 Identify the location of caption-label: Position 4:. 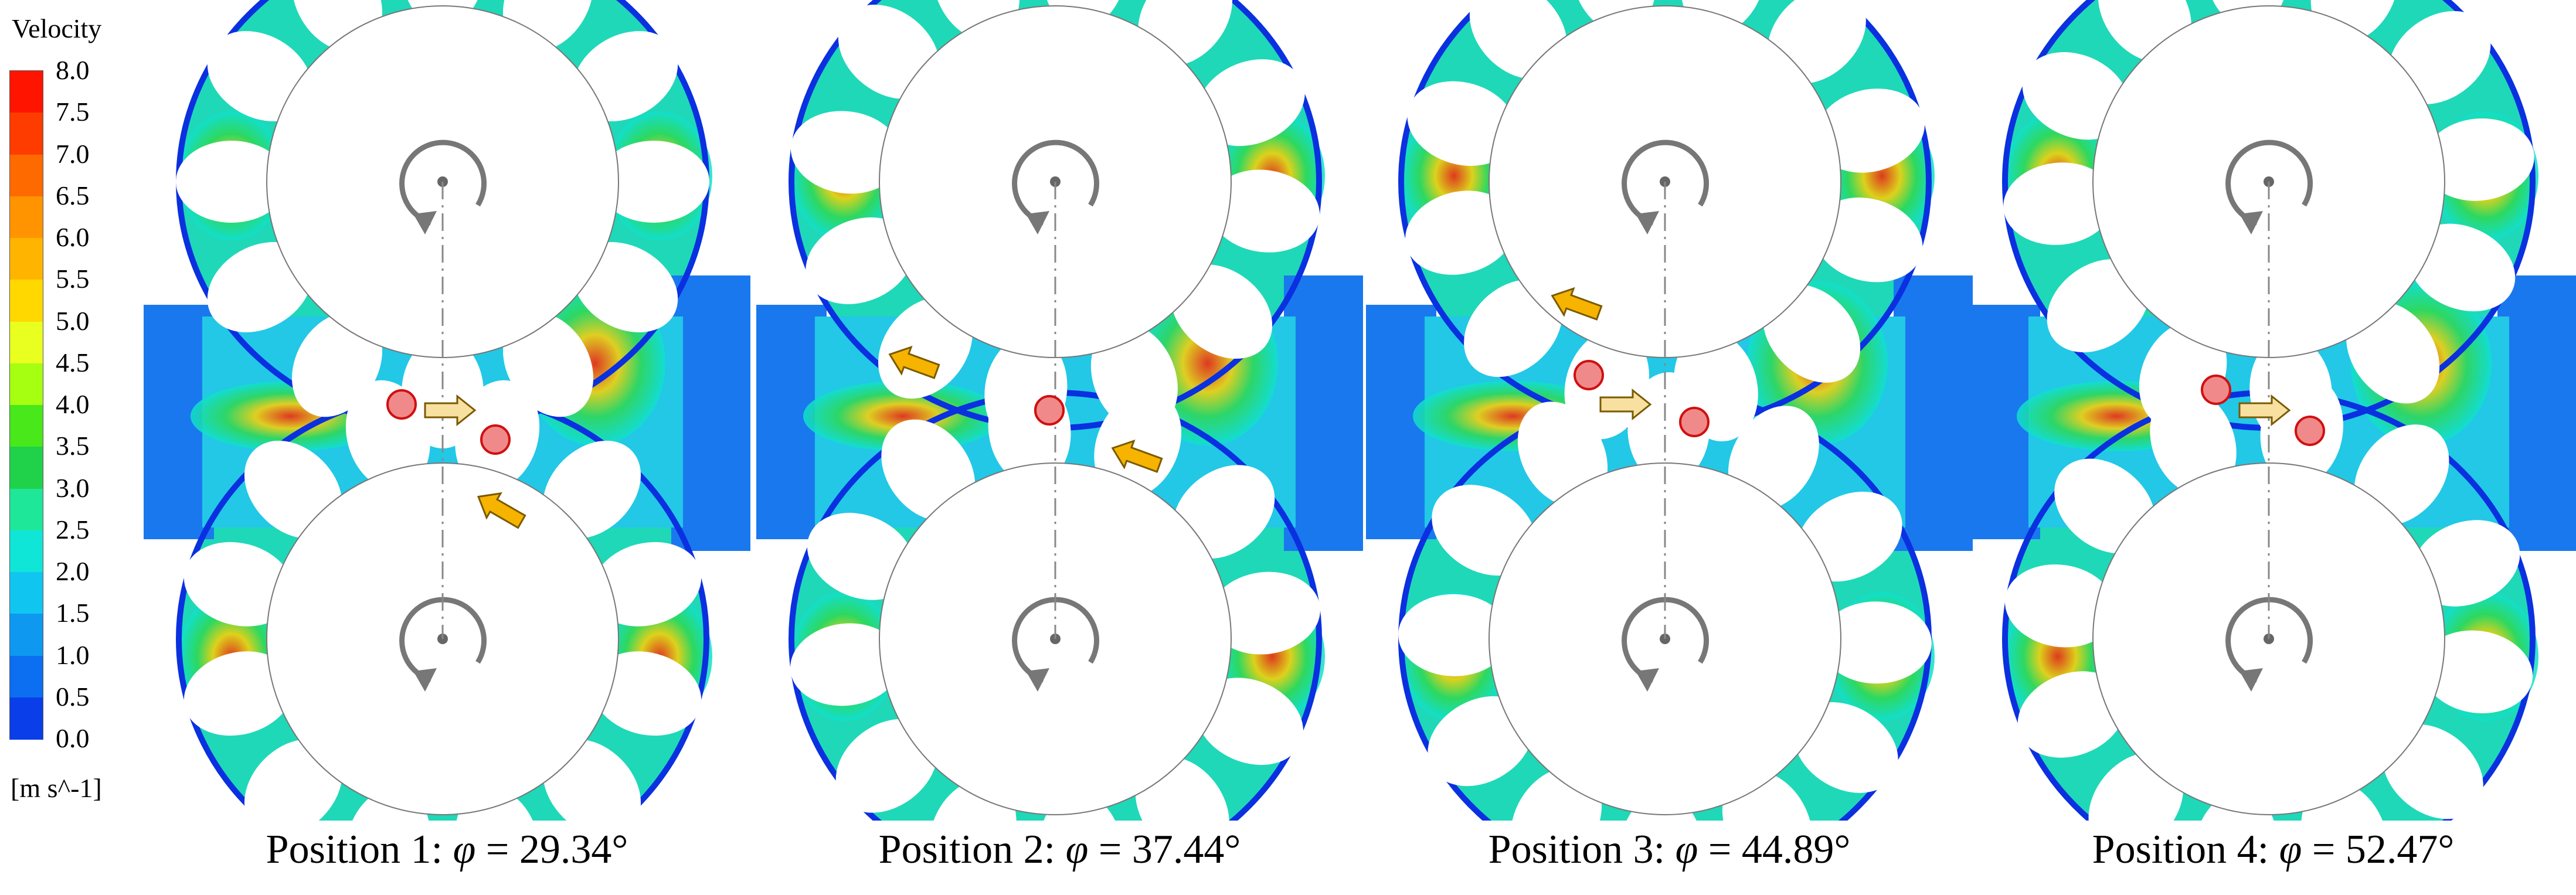
(2185, 849).